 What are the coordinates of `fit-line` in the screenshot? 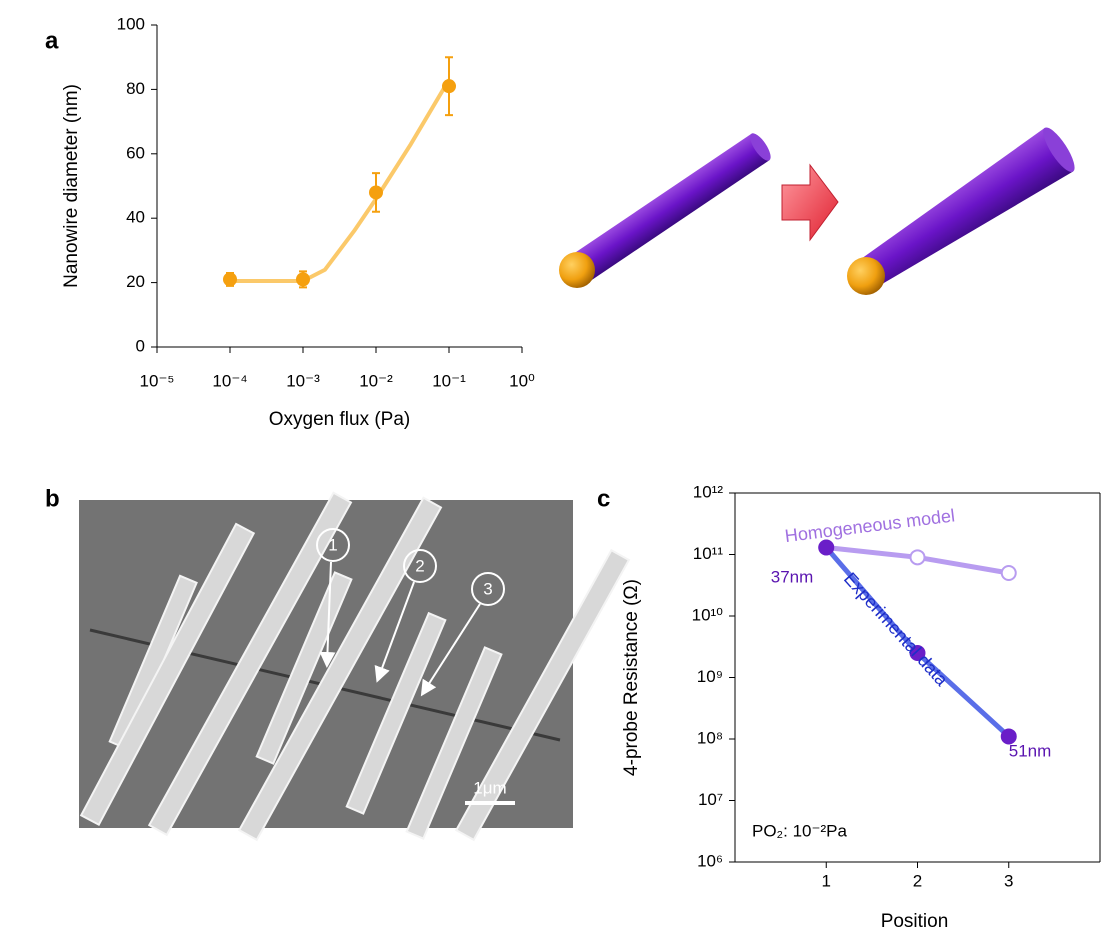 It's located at (340, 180).